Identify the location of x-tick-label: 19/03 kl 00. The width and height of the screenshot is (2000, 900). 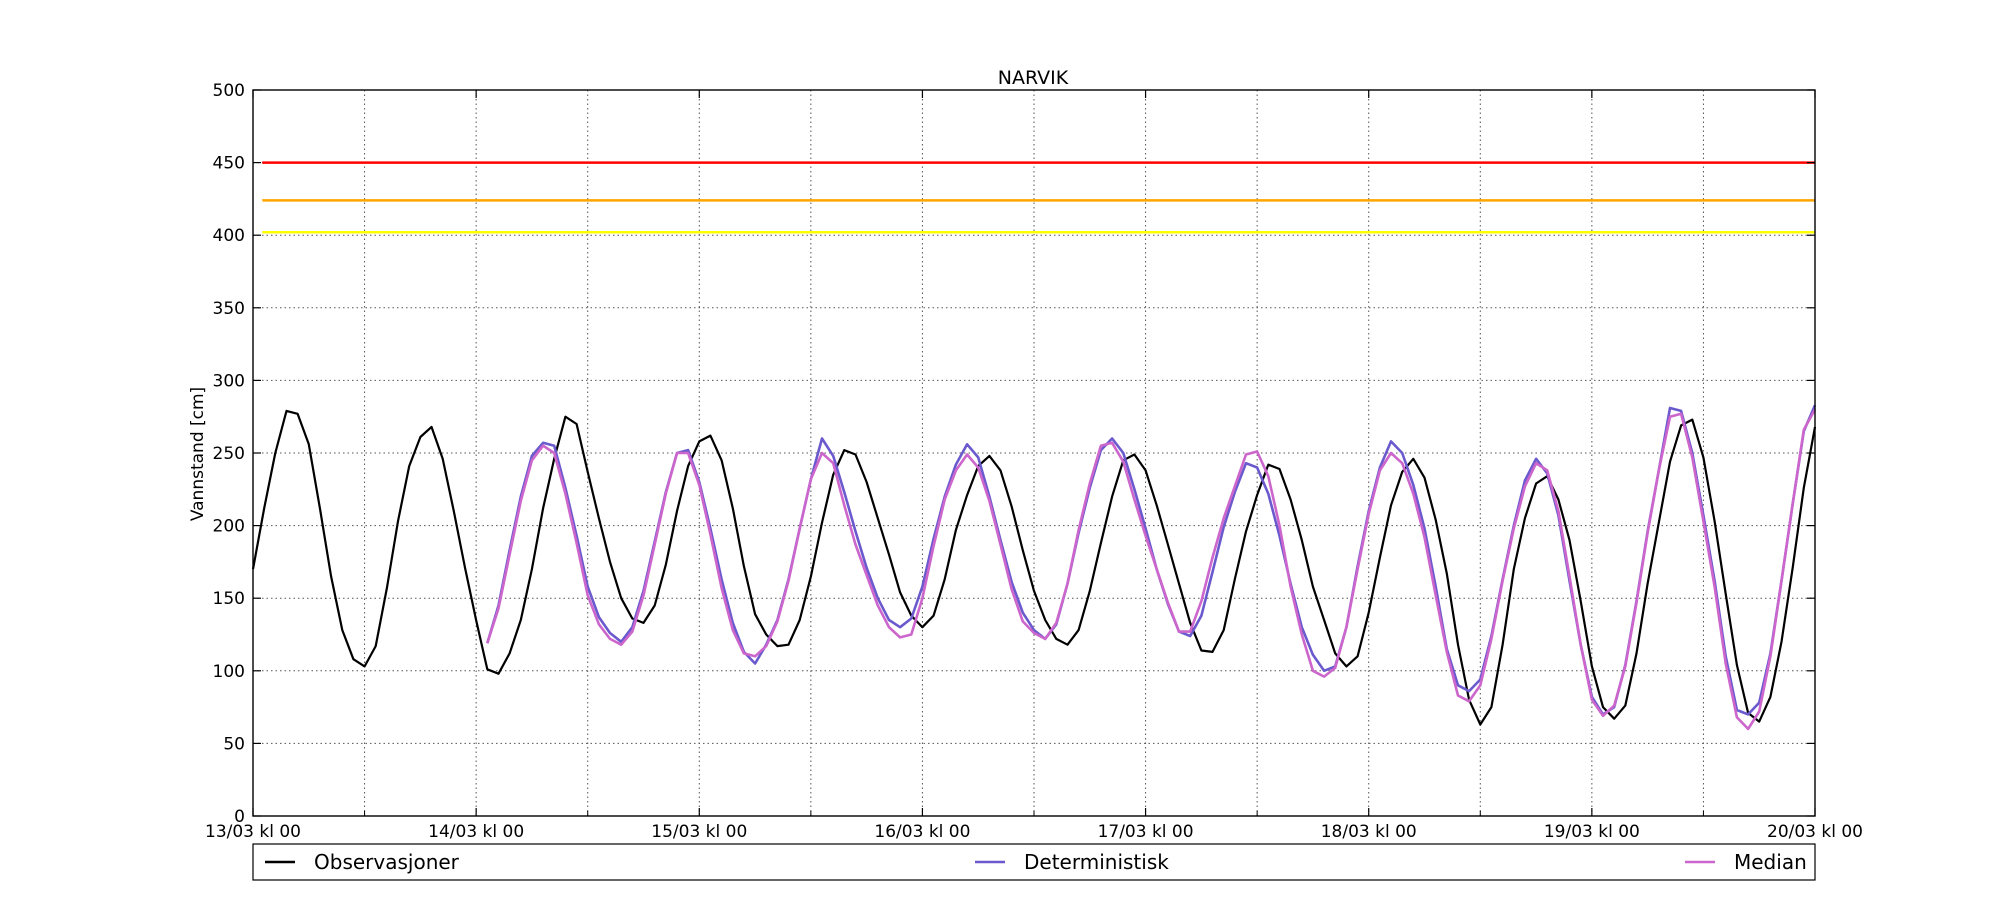
(1592, 832).